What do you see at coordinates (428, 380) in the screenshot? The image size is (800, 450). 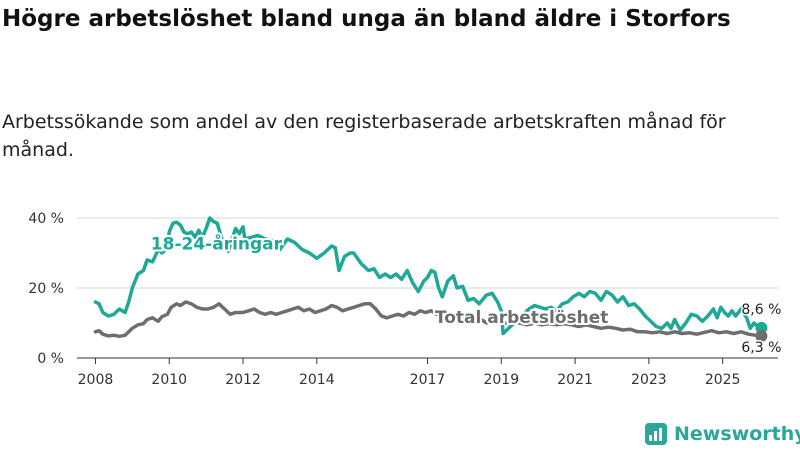 I see `x-tick-label: 2017` at bounding box center [428, 380].